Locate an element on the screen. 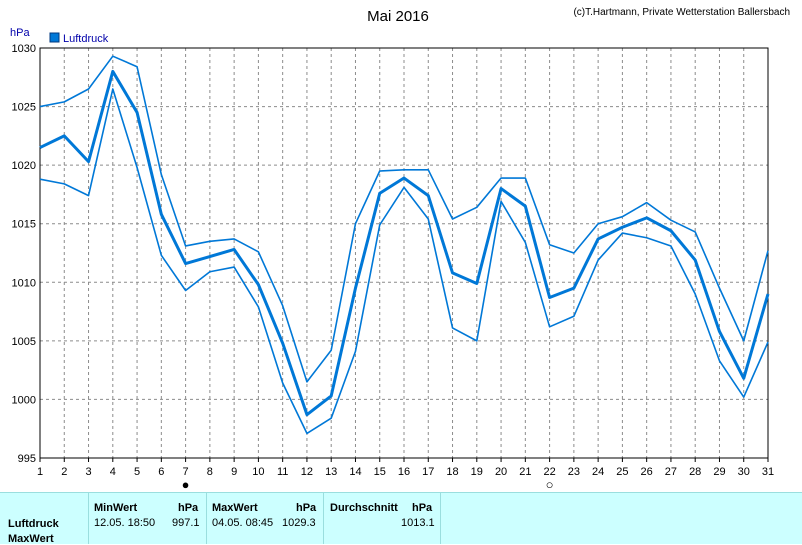  x-tick-label: 26 is located at coordinates (647, 472).